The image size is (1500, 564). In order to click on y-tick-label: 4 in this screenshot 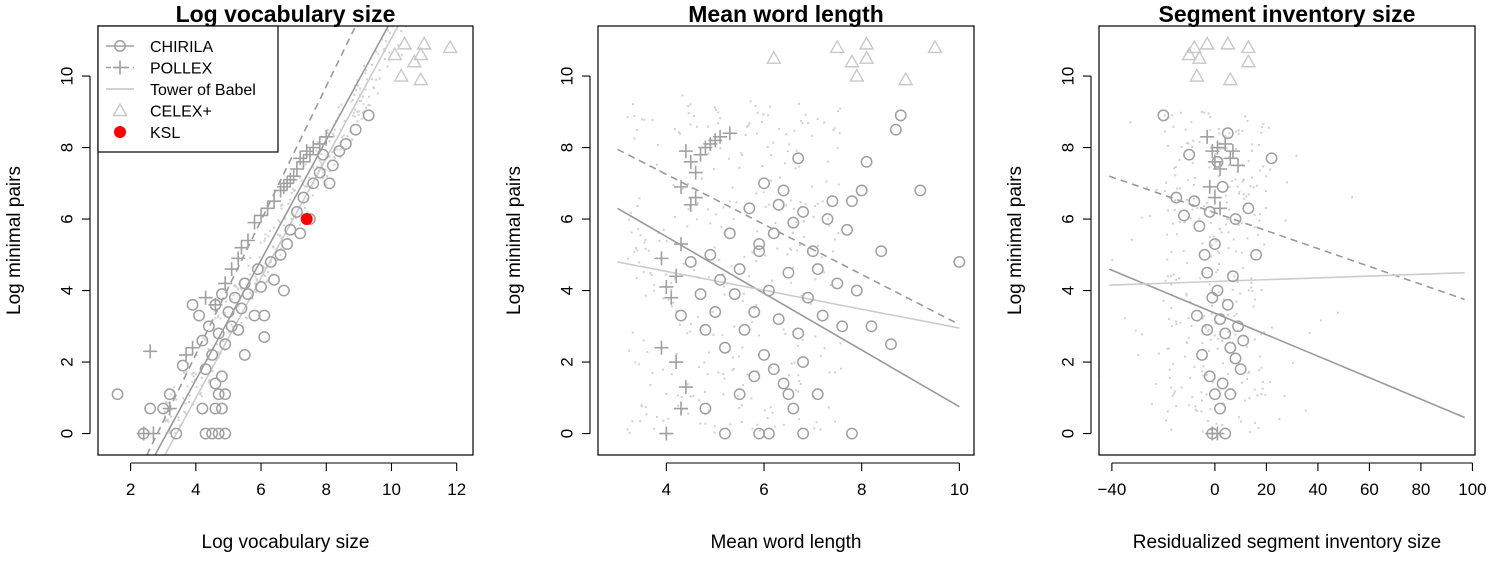, I will do `click(66, 290)`.